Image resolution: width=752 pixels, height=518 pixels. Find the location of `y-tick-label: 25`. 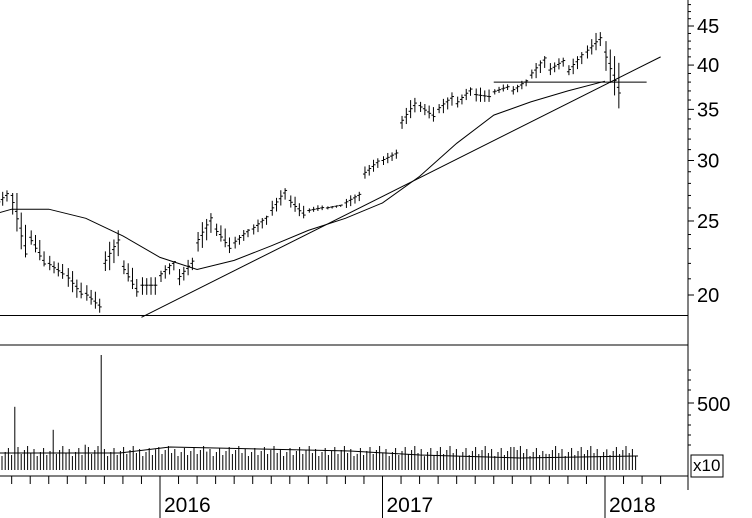

y-tick-label: 25 is located at coordinates (708, 222).